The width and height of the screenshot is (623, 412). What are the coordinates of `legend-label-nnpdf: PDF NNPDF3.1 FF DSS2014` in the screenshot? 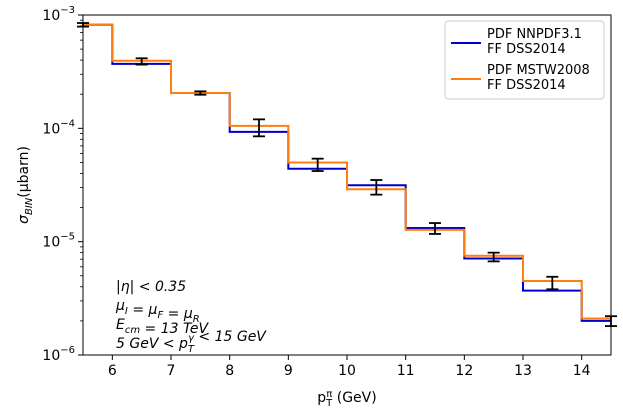 It's located at (534, 42).